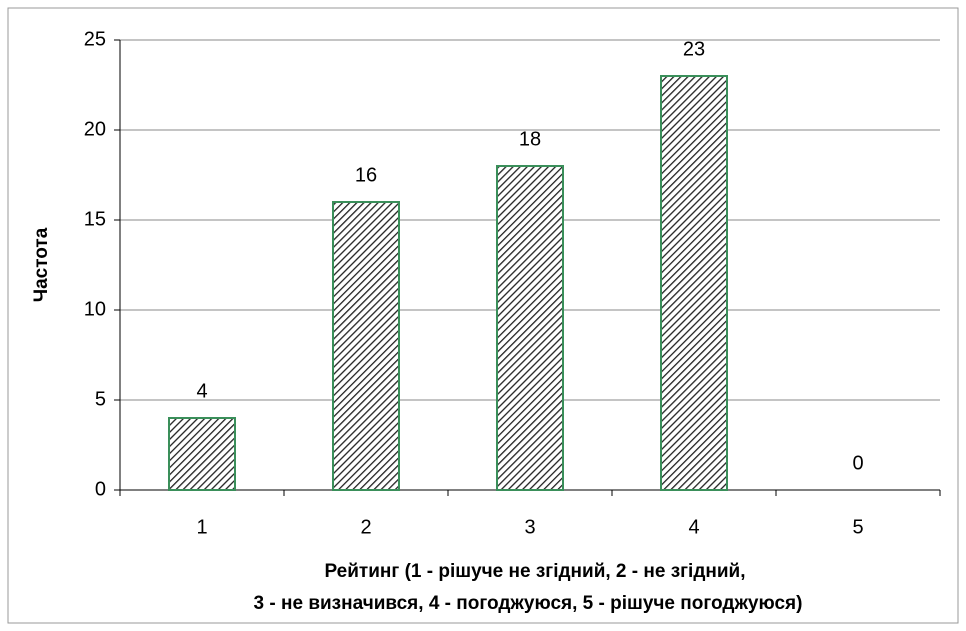 The height and width of the screenshot is (631, 966). What do you see at coordinates (693, 527) in the screenshot?
I see `x-tick-label: 4` at bounding box center [693, 527].